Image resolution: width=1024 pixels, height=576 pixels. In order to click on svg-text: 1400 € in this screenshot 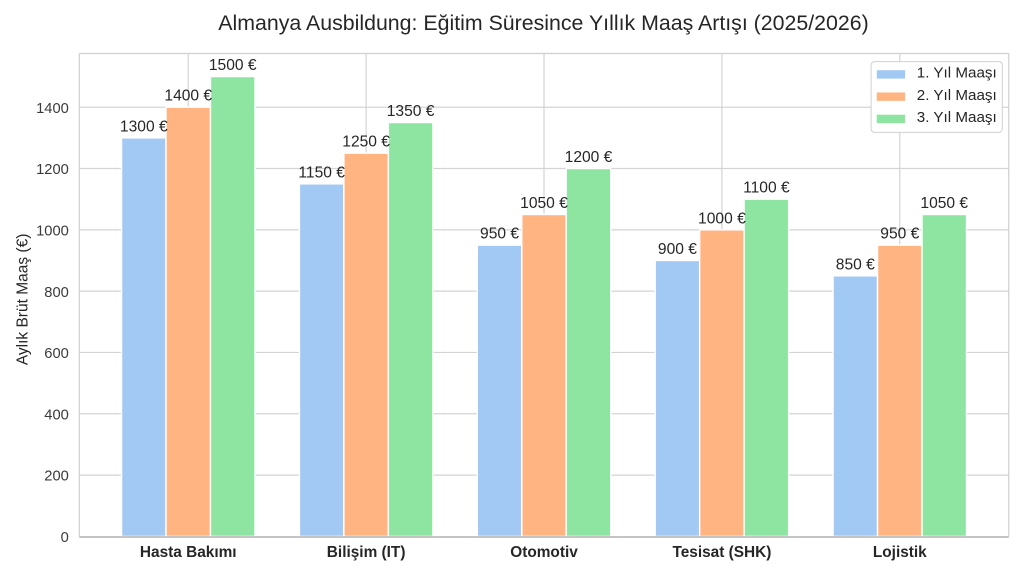, I will do `click(188, 96)`.